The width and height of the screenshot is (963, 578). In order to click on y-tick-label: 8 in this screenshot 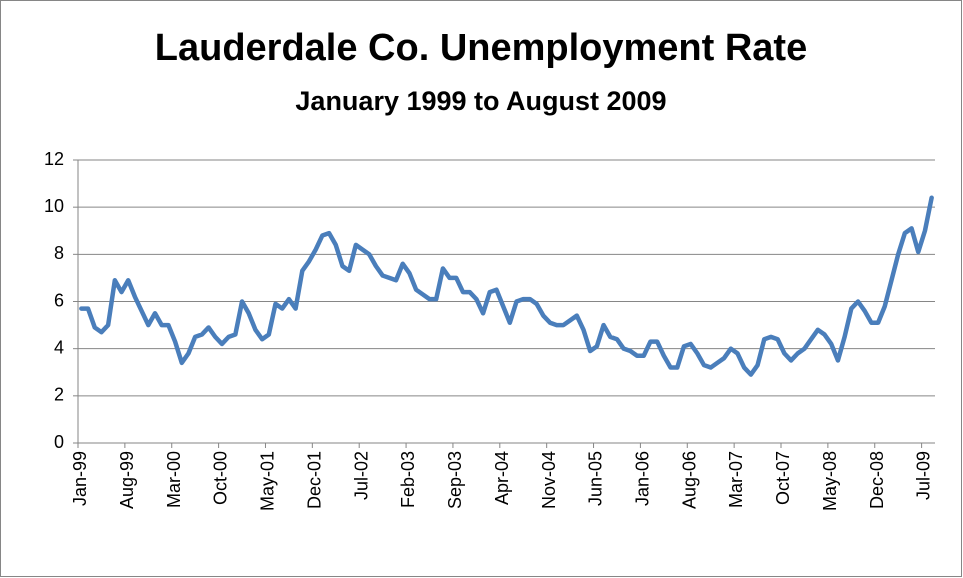, I will do `click(59, 253)`.